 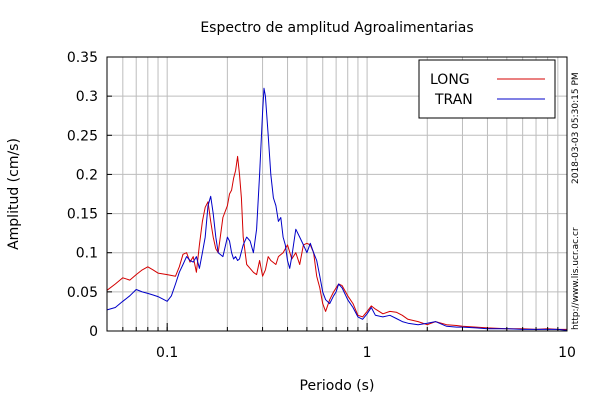 What do you see at coordinates (87, 175) in the screenshot?
I see `y-tick-label: 0.2` at bounding box center [87, 175].